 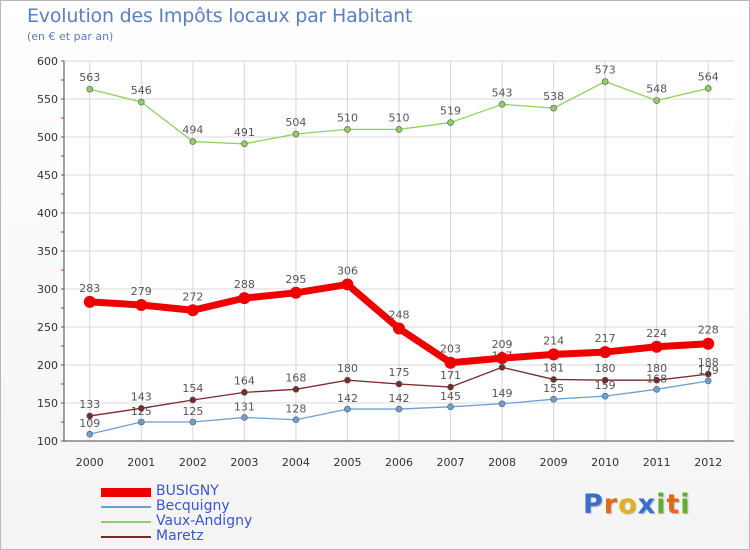 I want to click on x-tick-label: 2006, so click(x=399, y=462).